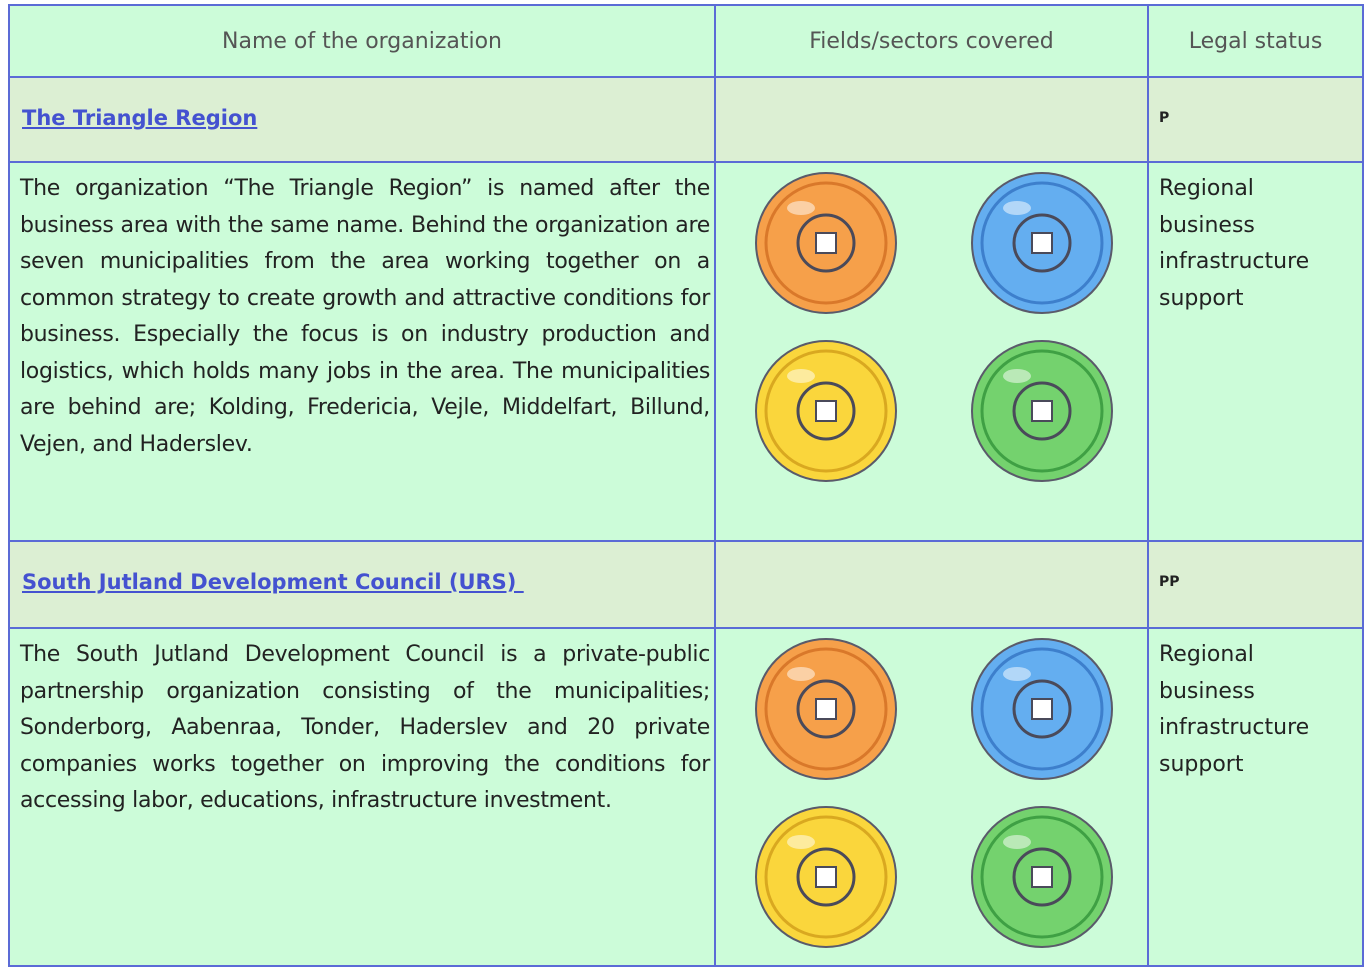 The width and height of the screenshot is (1367, 967). Describe the element at coordinates (362, 119) in the screenshot. I see `name-cell: The Triangle Region` at that location.